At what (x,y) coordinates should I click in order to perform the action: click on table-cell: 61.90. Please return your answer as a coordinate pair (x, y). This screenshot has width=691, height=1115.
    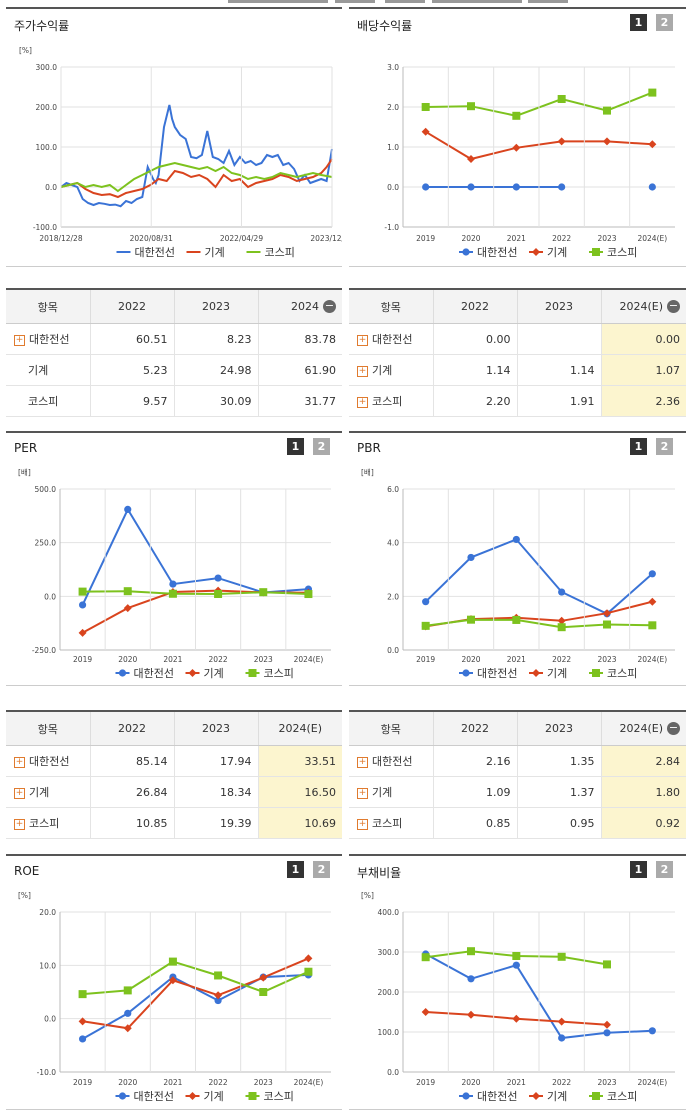
    Looking at the image, I should click on (300, 370).